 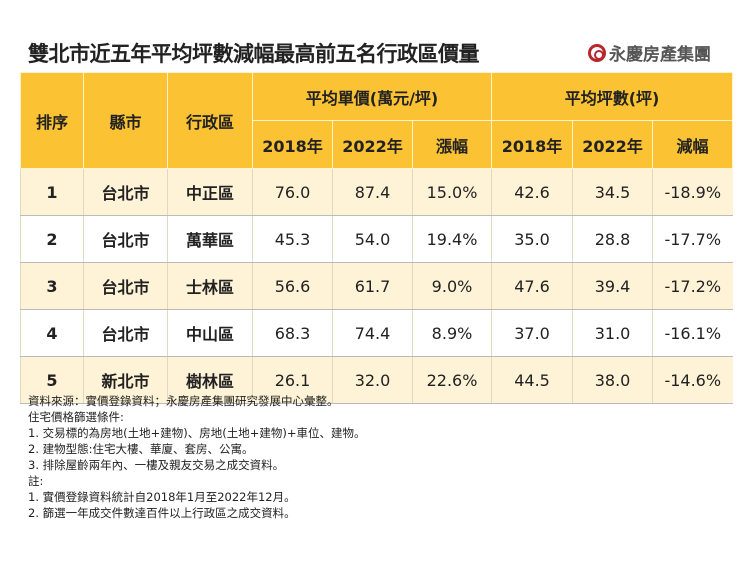 I want to click on cell-p2018: 68.3, so click(x=292, y=333).